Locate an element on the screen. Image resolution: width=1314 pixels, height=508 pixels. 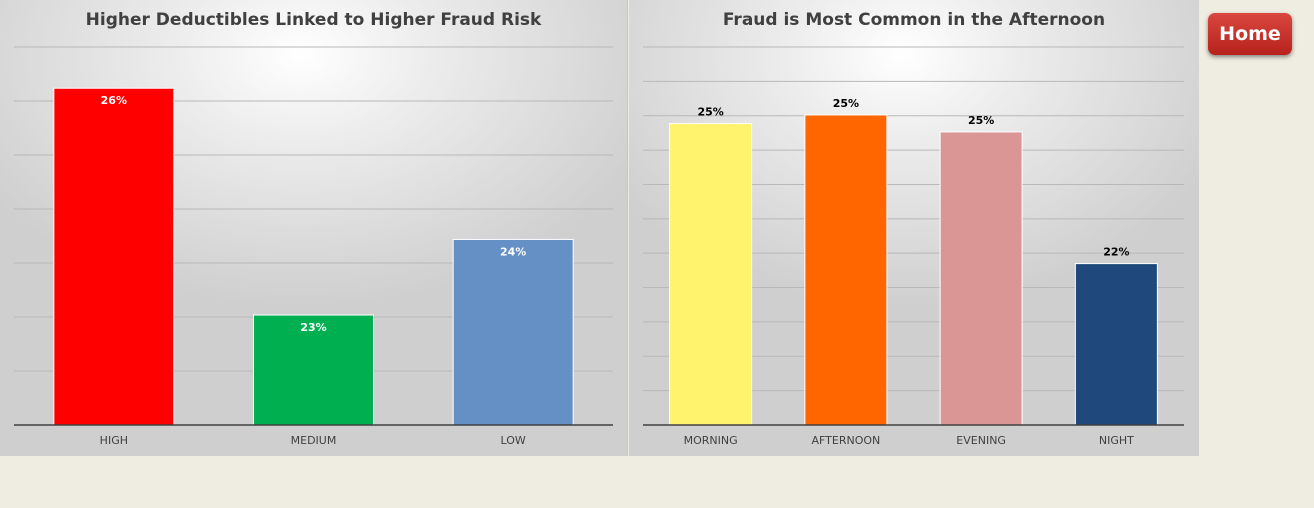
bar-medium is located at coordinates (313, 370).